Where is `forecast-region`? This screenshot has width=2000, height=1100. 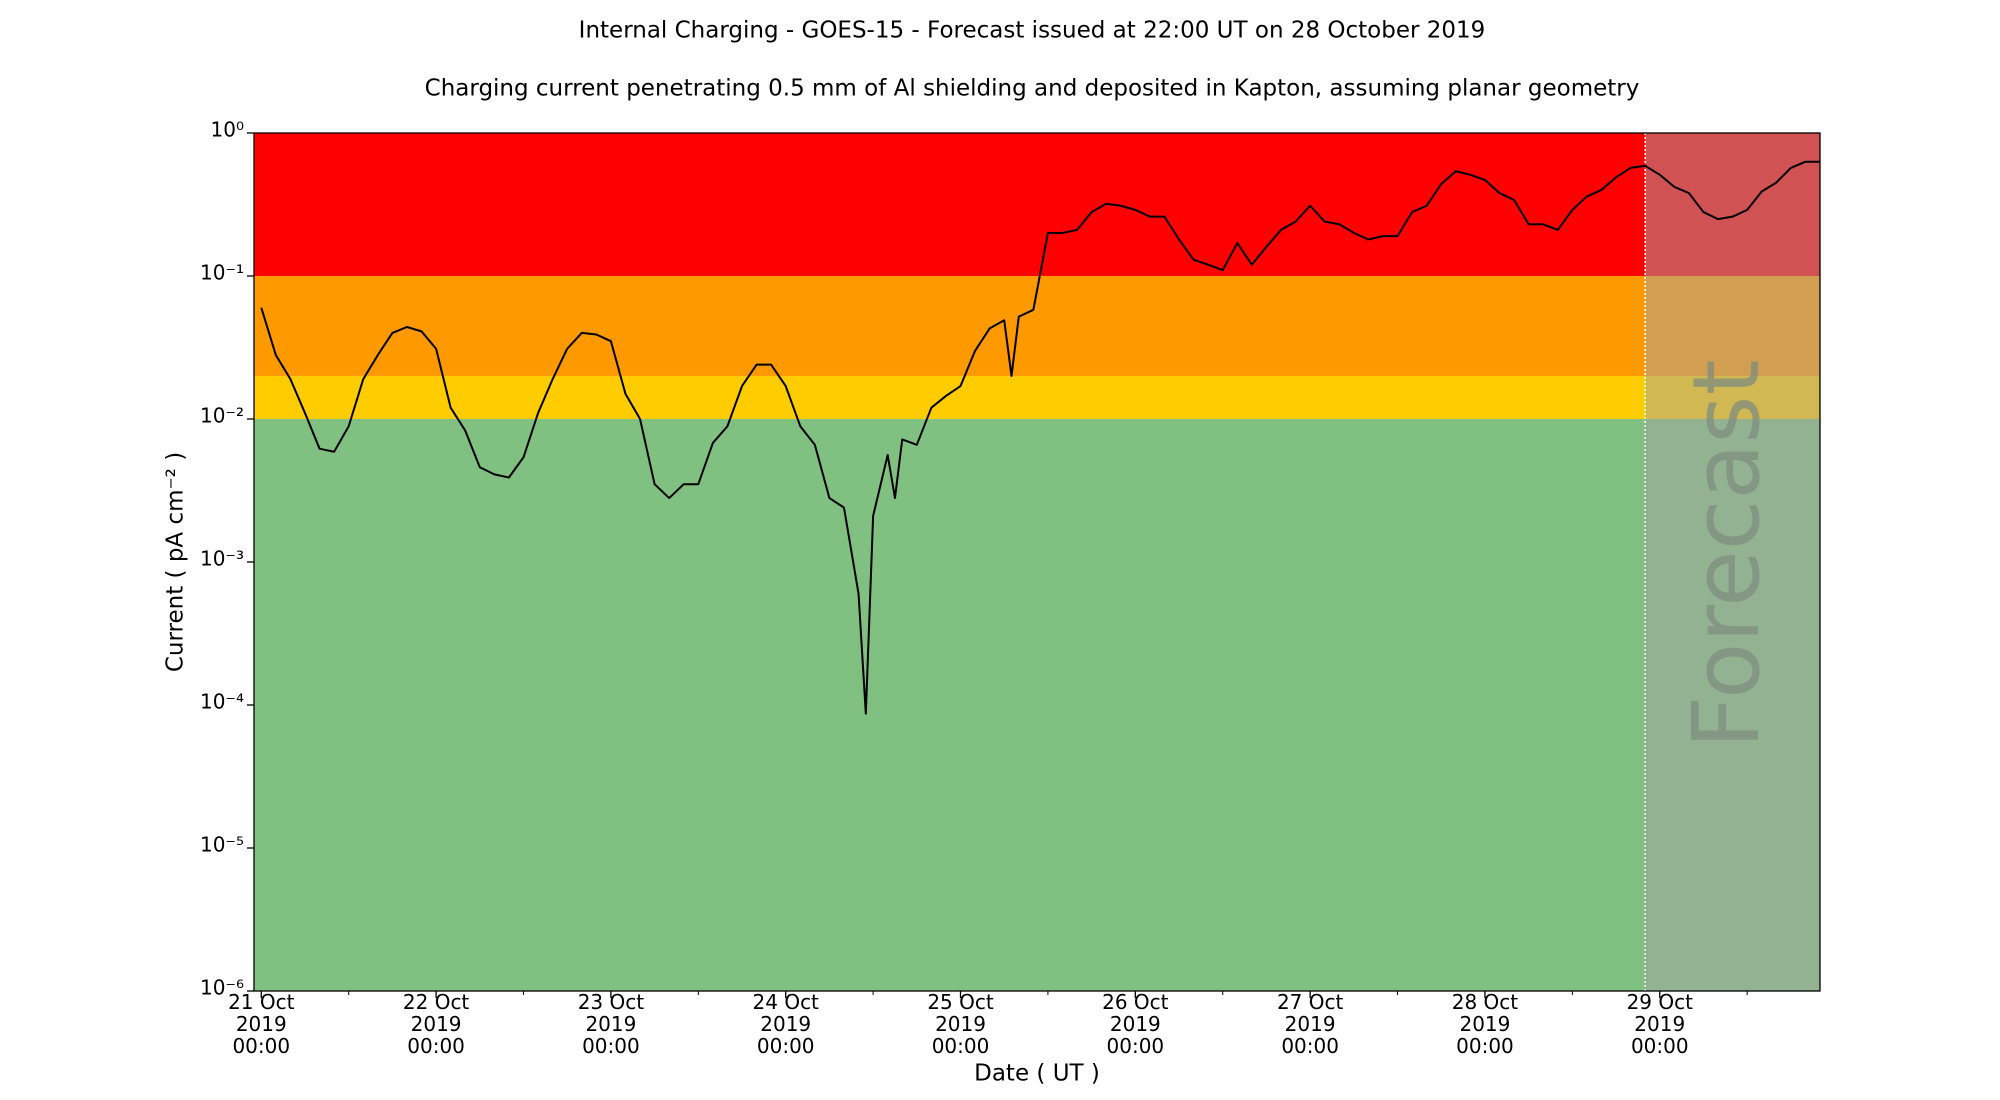
forecast-region is located at coordinates (1732, 562).